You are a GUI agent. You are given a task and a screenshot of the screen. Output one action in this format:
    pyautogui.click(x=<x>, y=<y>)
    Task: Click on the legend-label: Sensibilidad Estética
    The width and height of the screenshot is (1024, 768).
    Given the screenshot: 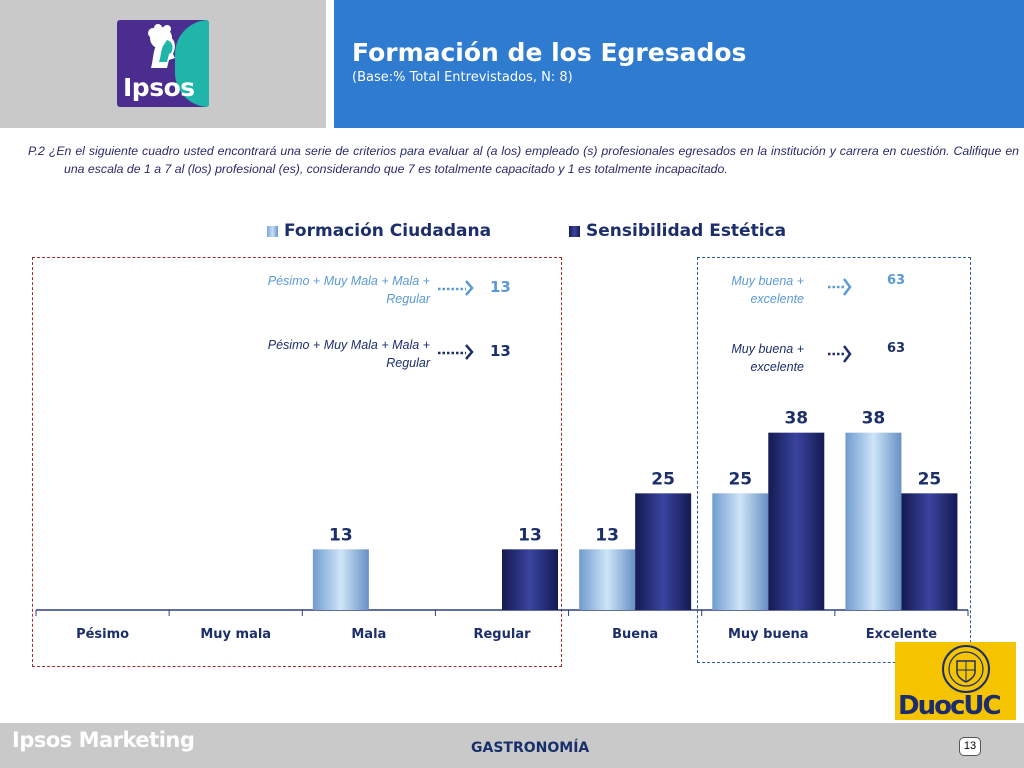 What is the action you would take?
    pyautogui.click(x=686, y=231)
    